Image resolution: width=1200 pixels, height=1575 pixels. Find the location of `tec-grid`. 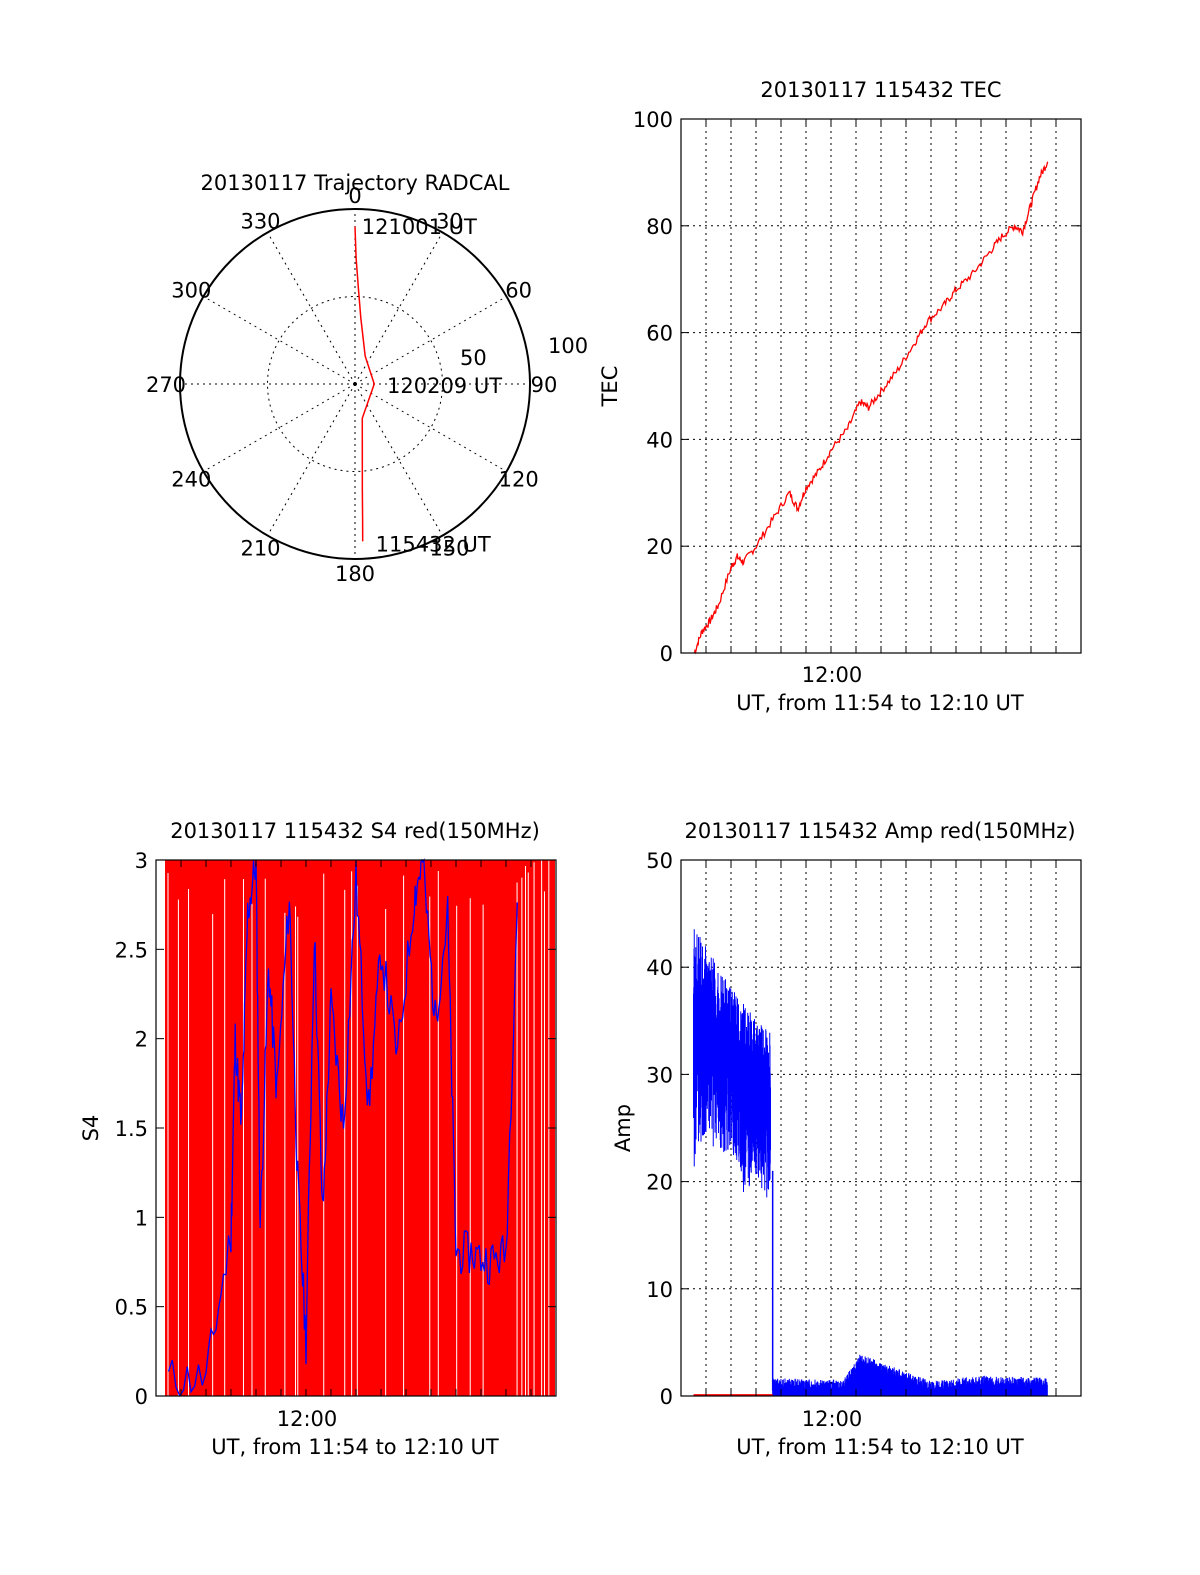

tec-grid is located at coordinates (881, 386).